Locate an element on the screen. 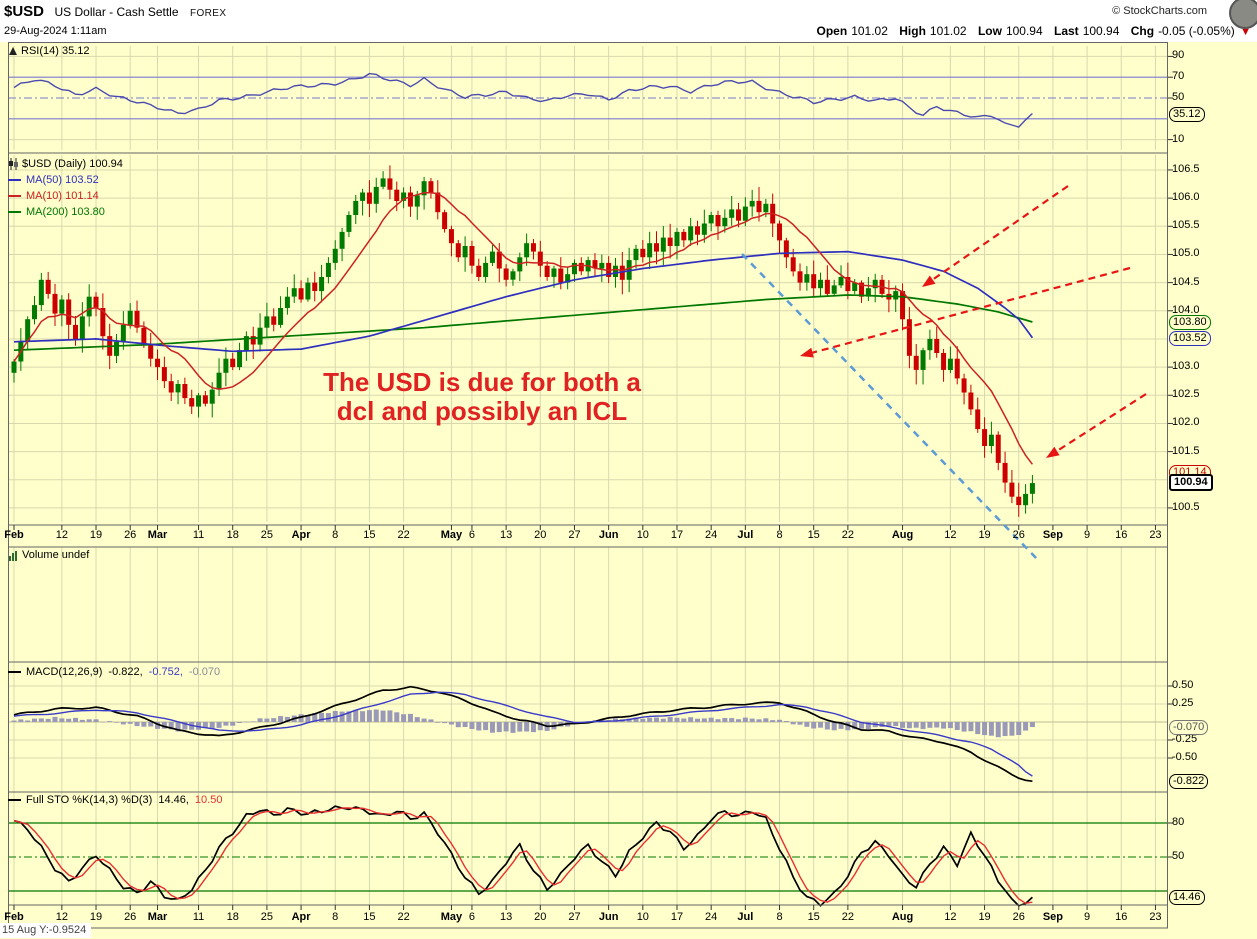  sto-last-box: 14.46 is located at coordinates (1187, 897).